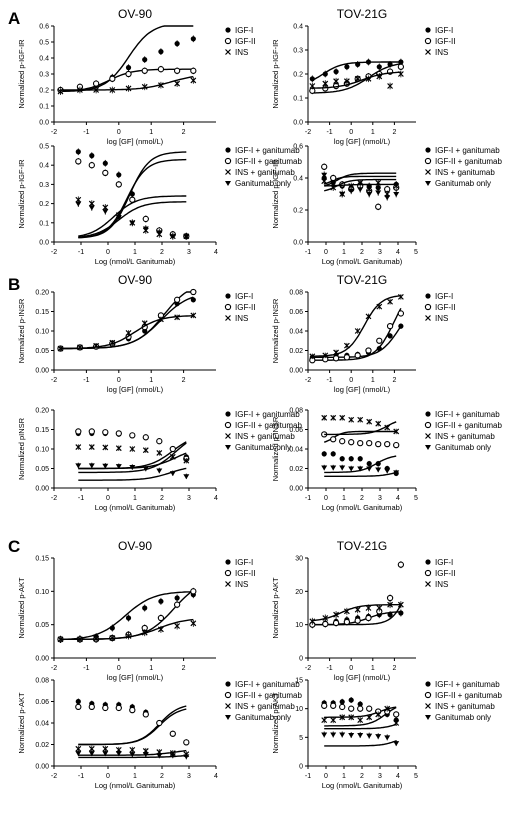 This screenshot has height=813, width=520. What do you see at coordinates (21, 448) in the screenshot?
I see `y-axis-label: Normalized pINSR` at bounding box center [21, 448].